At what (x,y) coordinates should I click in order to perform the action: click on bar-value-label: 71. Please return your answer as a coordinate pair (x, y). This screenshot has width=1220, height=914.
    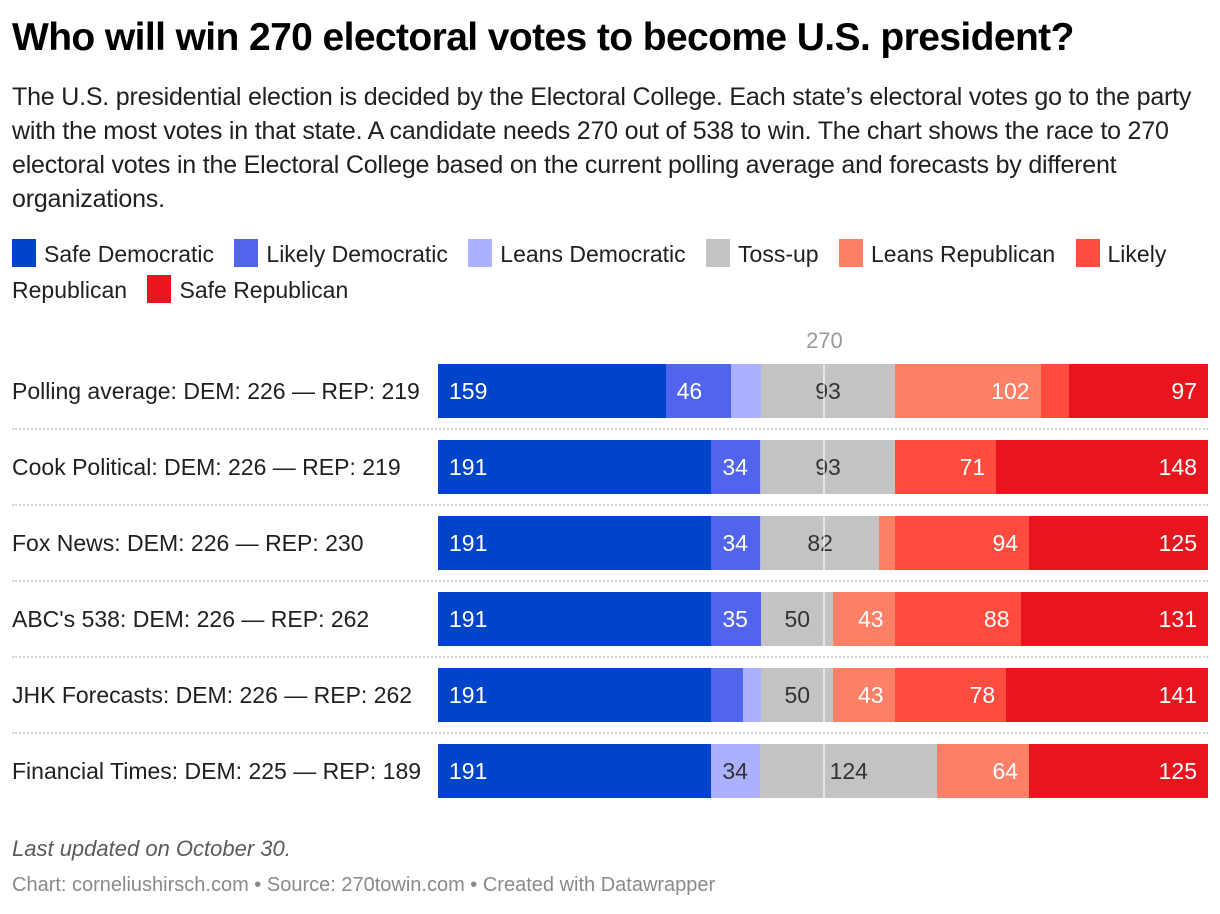
    Looking at the image, I should click on (972, 467).